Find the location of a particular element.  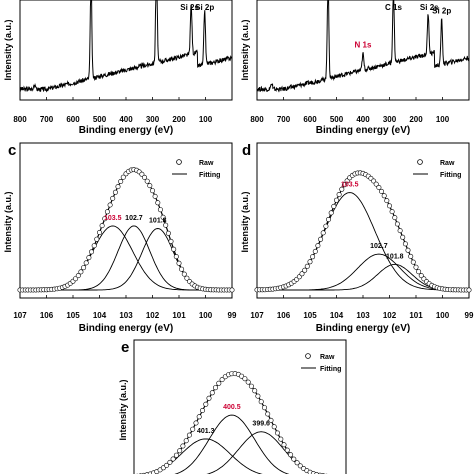

x-tick-label: 300 is located at coordinates (390, 119).